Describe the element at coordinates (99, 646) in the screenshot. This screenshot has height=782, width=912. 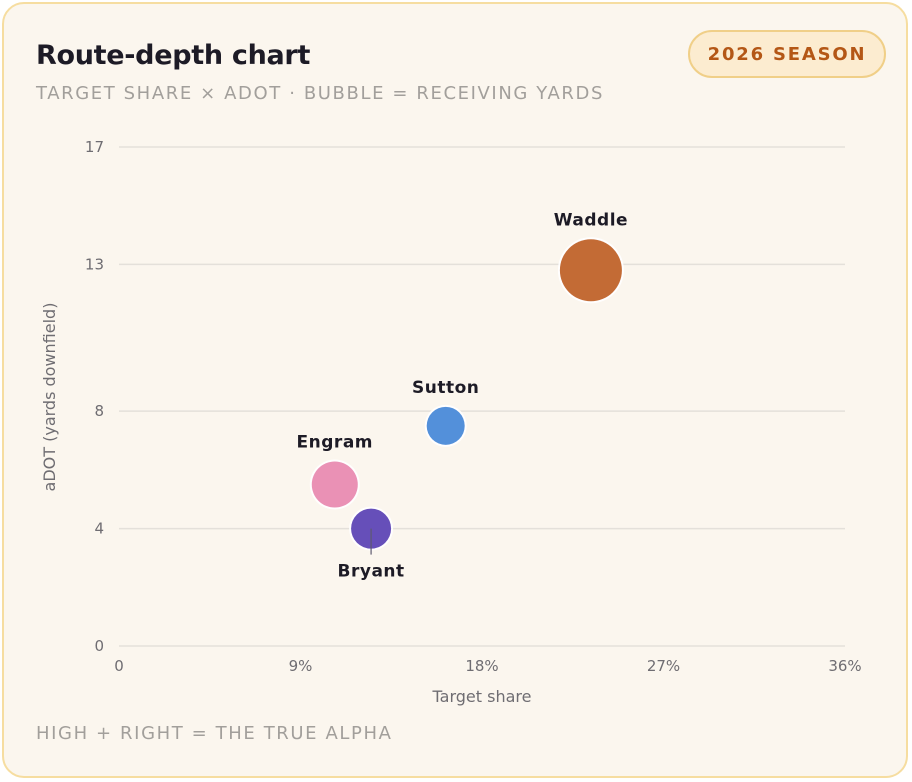
I see `y-tick-label: 0` at that location.